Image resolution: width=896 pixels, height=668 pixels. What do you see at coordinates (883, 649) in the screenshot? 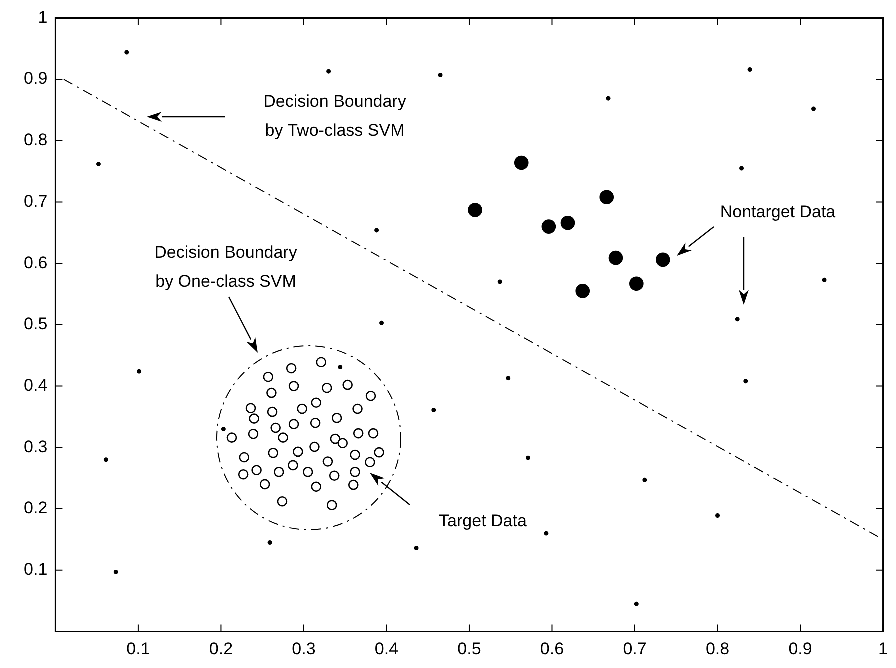
I see `x-tick-label: 1` at bounding box center [883, 649].